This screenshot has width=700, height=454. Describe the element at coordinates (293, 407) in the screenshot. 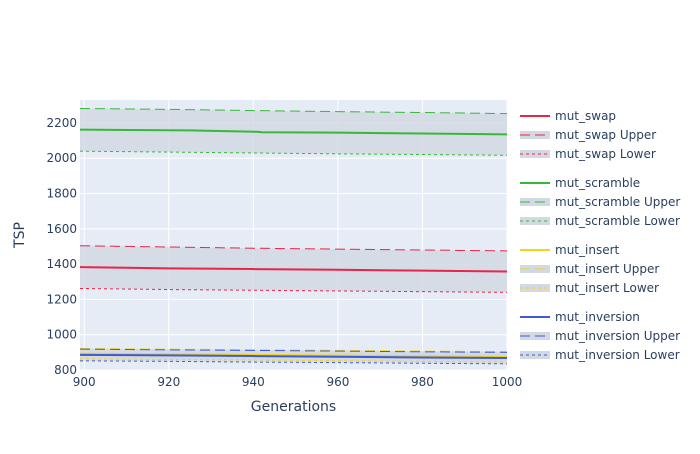

I see `x-axis-title: Generations` at that location.